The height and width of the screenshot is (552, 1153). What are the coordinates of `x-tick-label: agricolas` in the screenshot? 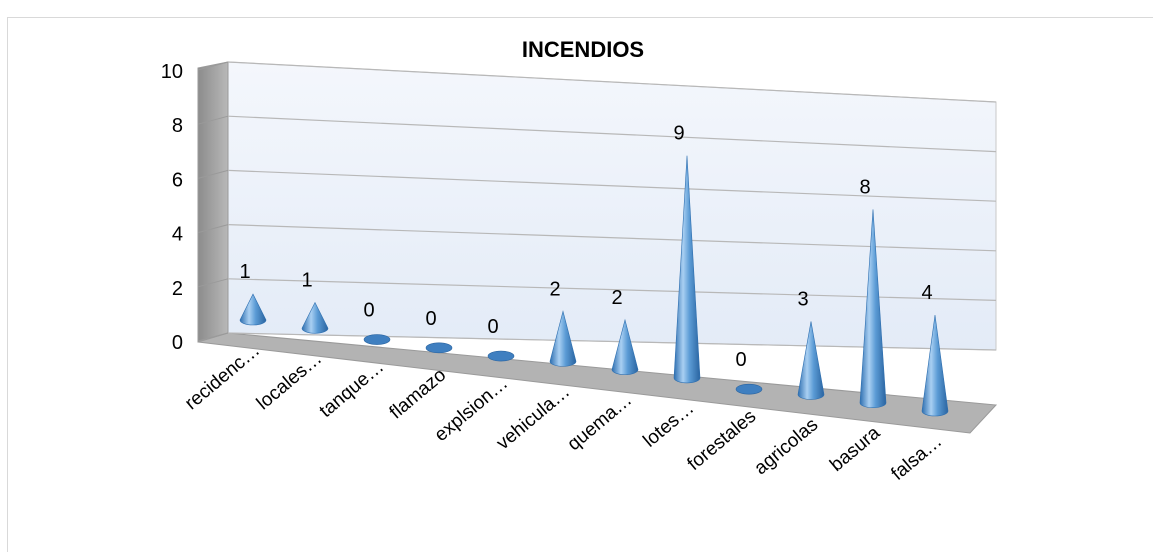 It's located at (786, 446).